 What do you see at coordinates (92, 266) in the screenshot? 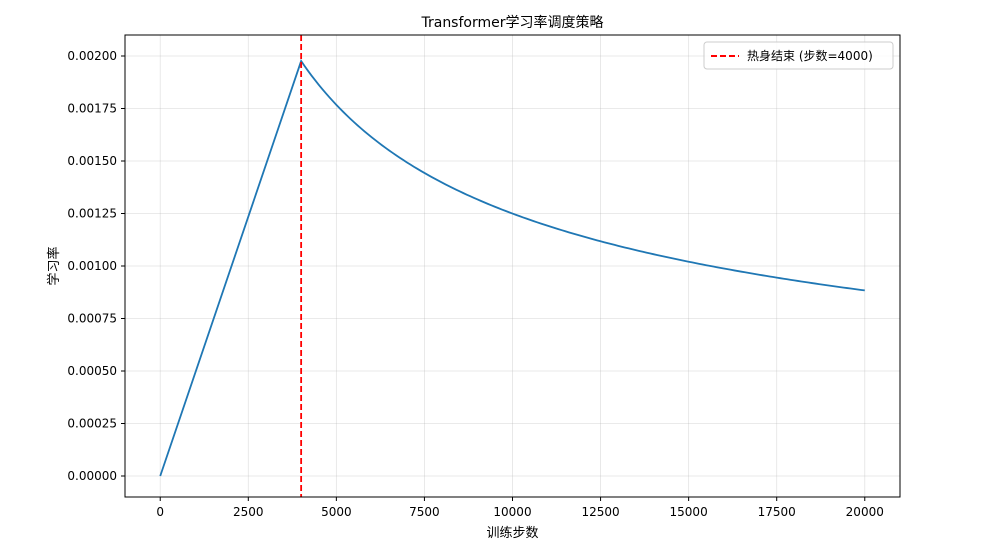
I see `y-tick-label: 0.00100` at bounding box center [92, 266].